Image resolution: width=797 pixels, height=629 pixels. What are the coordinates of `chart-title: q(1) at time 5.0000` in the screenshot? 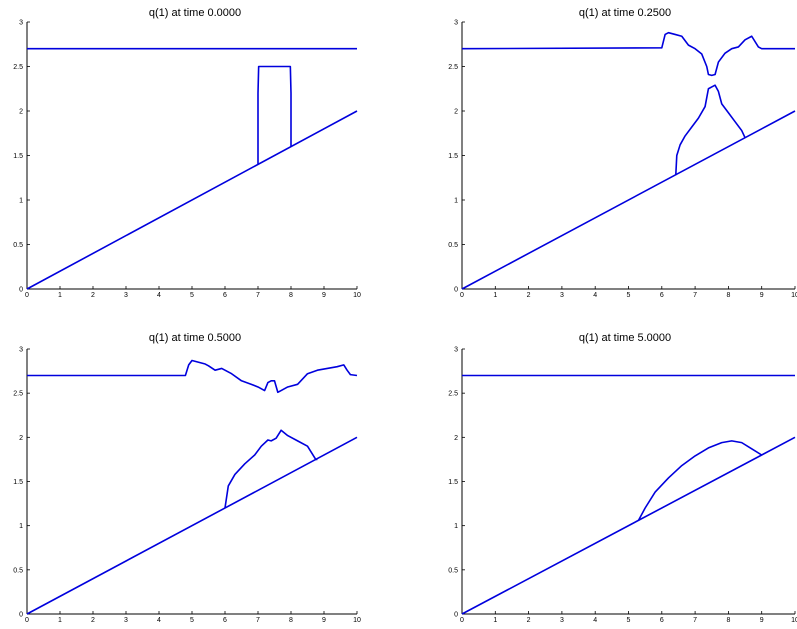 It's located at (625, 338).